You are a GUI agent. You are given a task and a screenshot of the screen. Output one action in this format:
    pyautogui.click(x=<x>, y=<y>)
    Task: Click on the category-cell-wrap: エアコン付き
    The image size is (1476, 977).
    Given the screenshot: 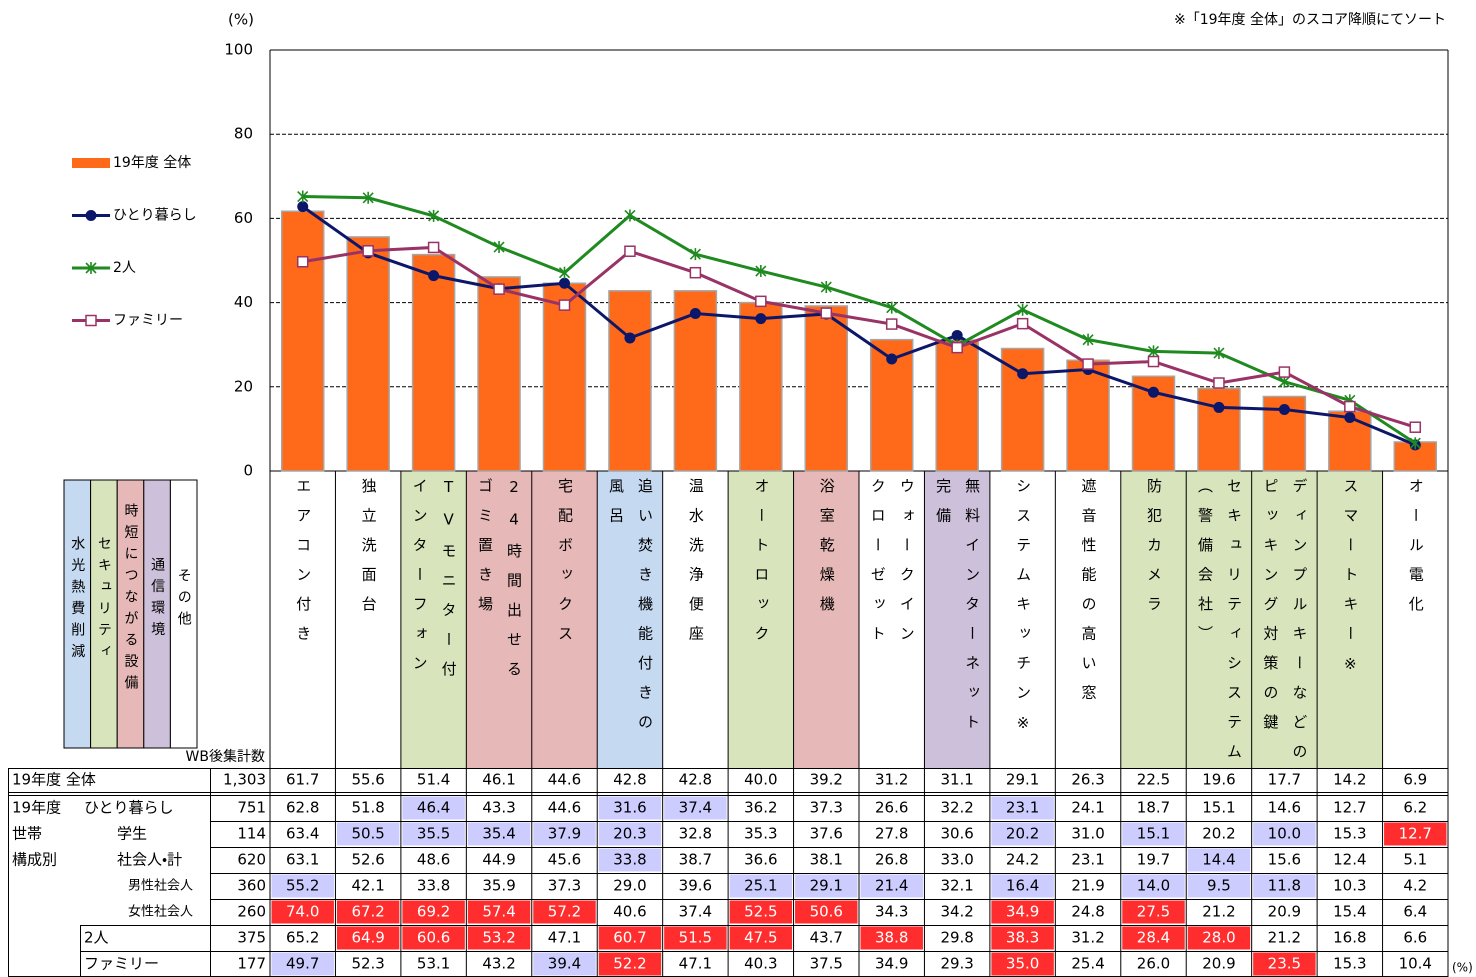 What is the action you would take?
    pyautogui.click(x=302, y=620)
    